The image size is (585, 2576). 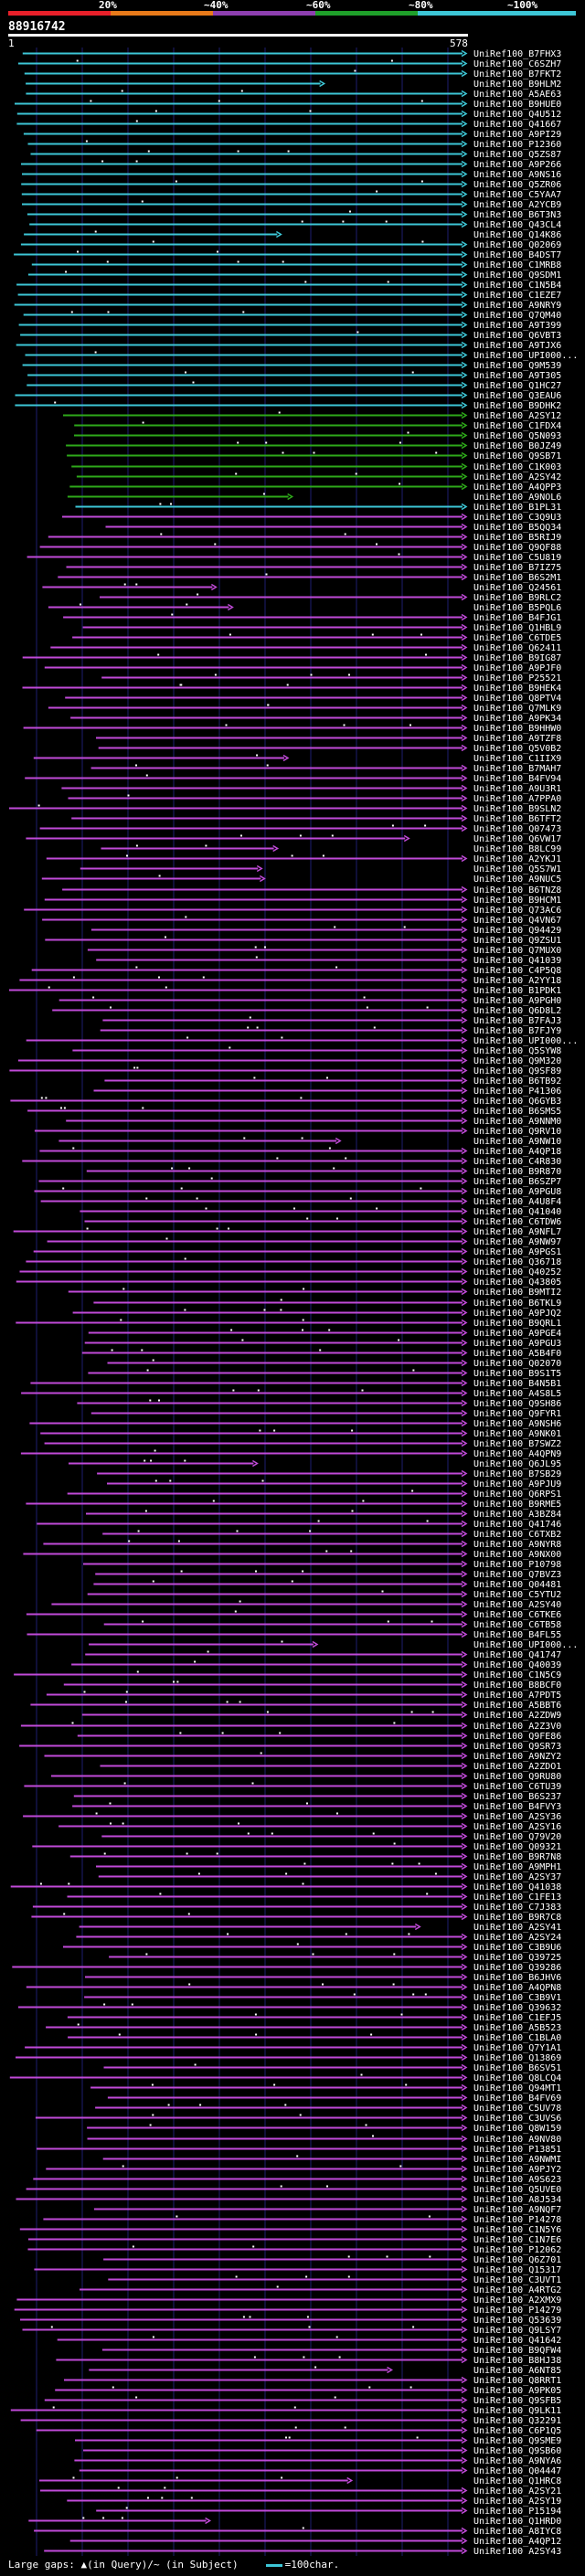 What do you see at coordinates (517, 769) in the screenshot?
I see `hit-label: UniRef100_B7MAH7` at bounding box center [517, 769].